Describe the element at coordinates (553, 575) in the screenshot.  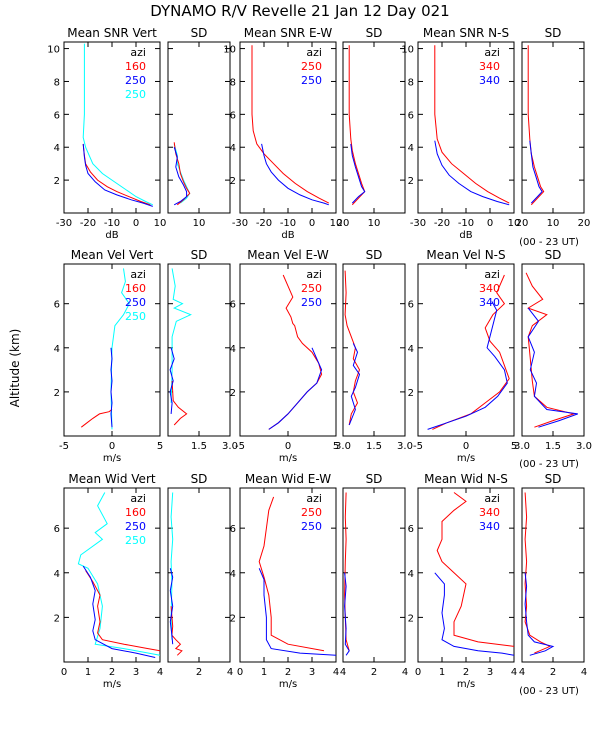
I see `panel-18: SD 4 2 4` at that location.